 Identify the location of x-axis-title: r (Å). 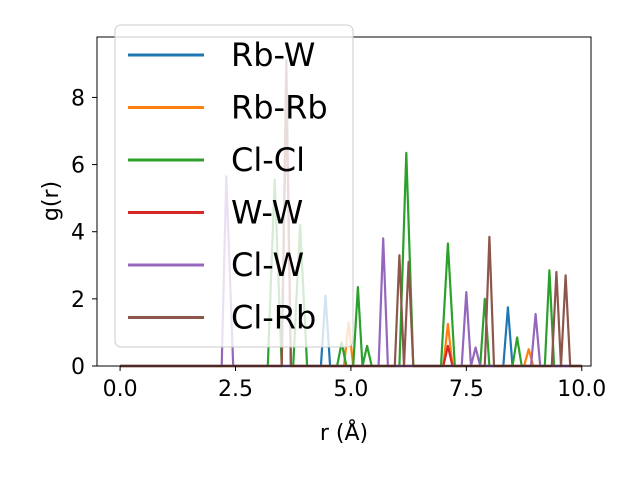
(344, 432).